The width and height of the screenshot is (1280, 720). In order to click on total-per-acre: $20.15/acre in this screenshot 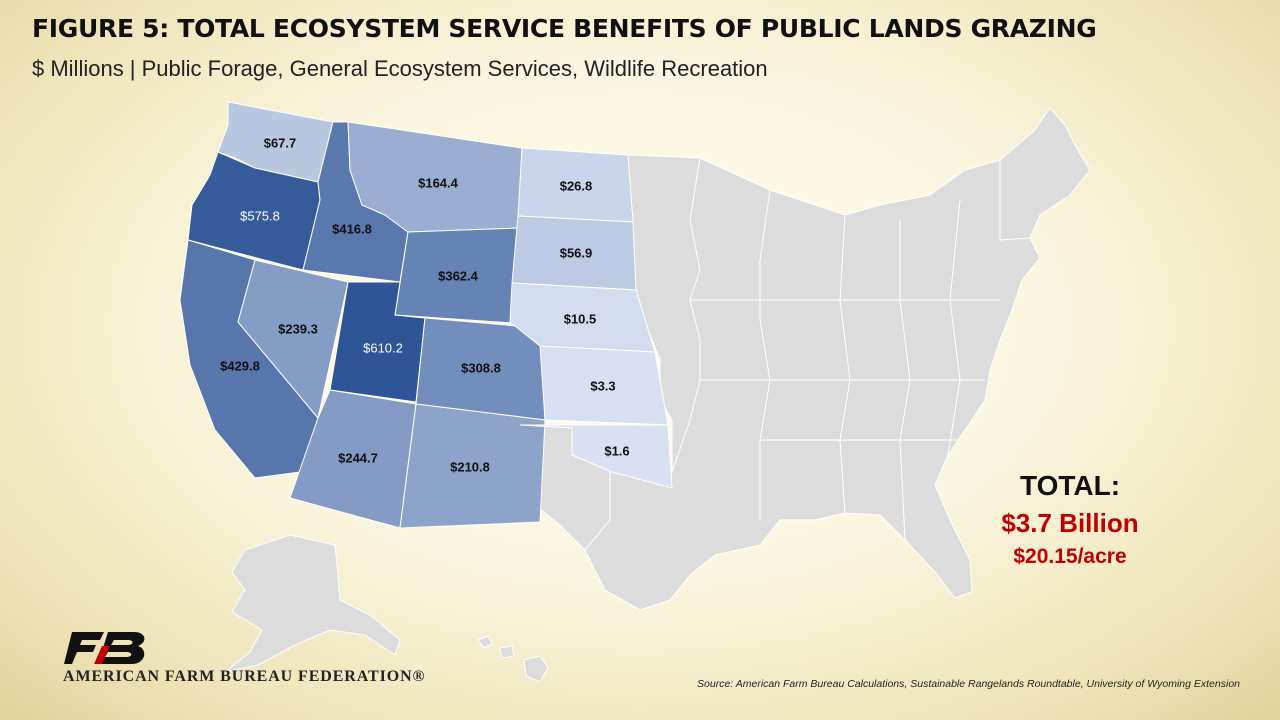, I will do `click(1070, 556)`.